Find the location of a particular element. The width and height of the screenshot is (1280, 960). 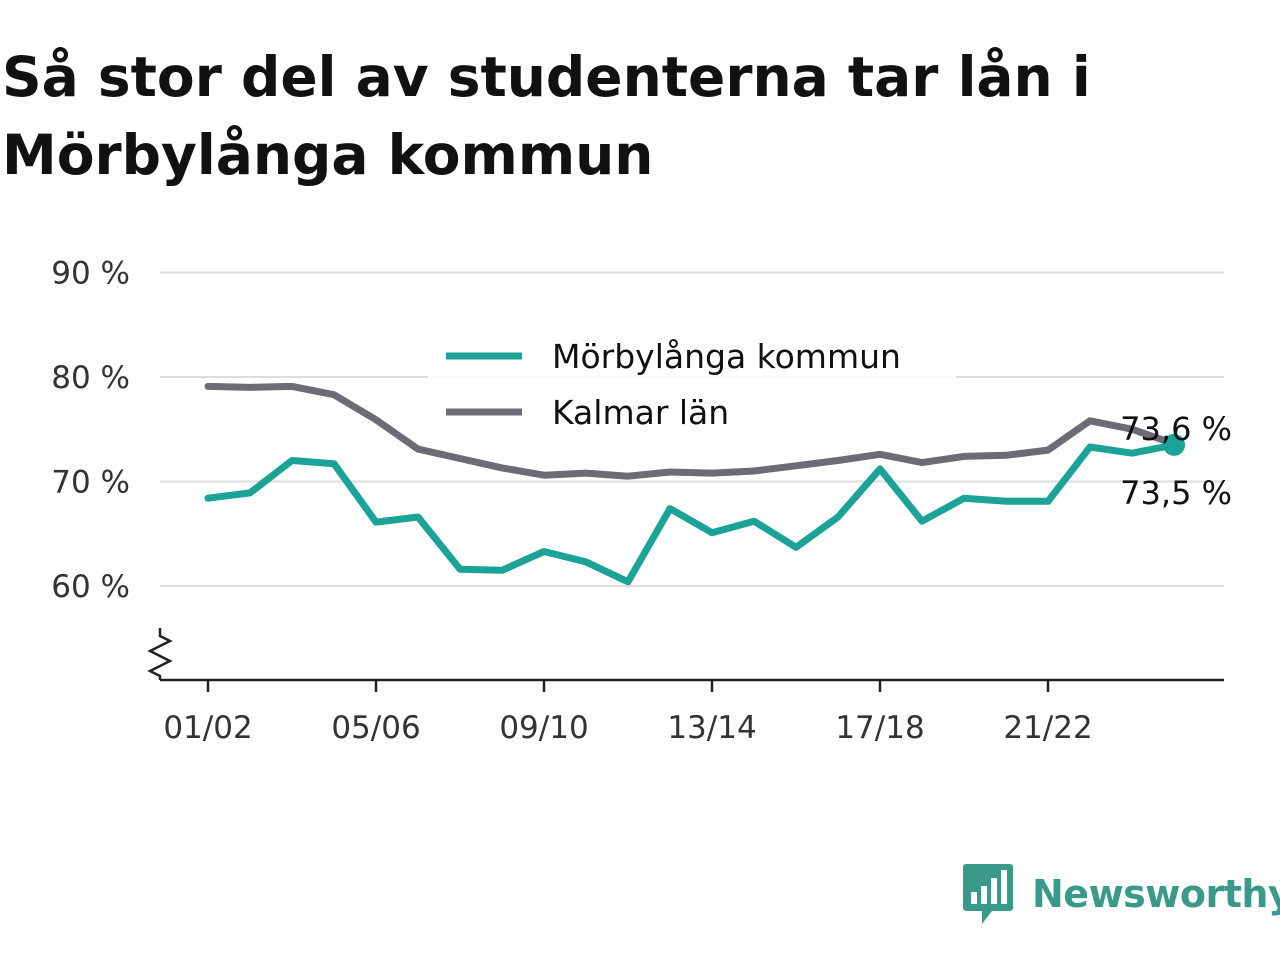

legend-label: Mörbylånga kommun is located at coordinates (726, 356).